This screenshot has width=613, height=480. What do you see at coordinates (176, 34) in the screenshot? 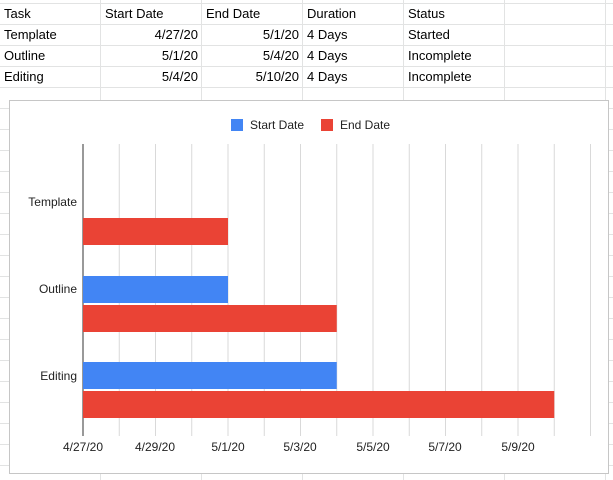
I see `cell-start-date: 4/27/20` at bounding box center [176, 34].